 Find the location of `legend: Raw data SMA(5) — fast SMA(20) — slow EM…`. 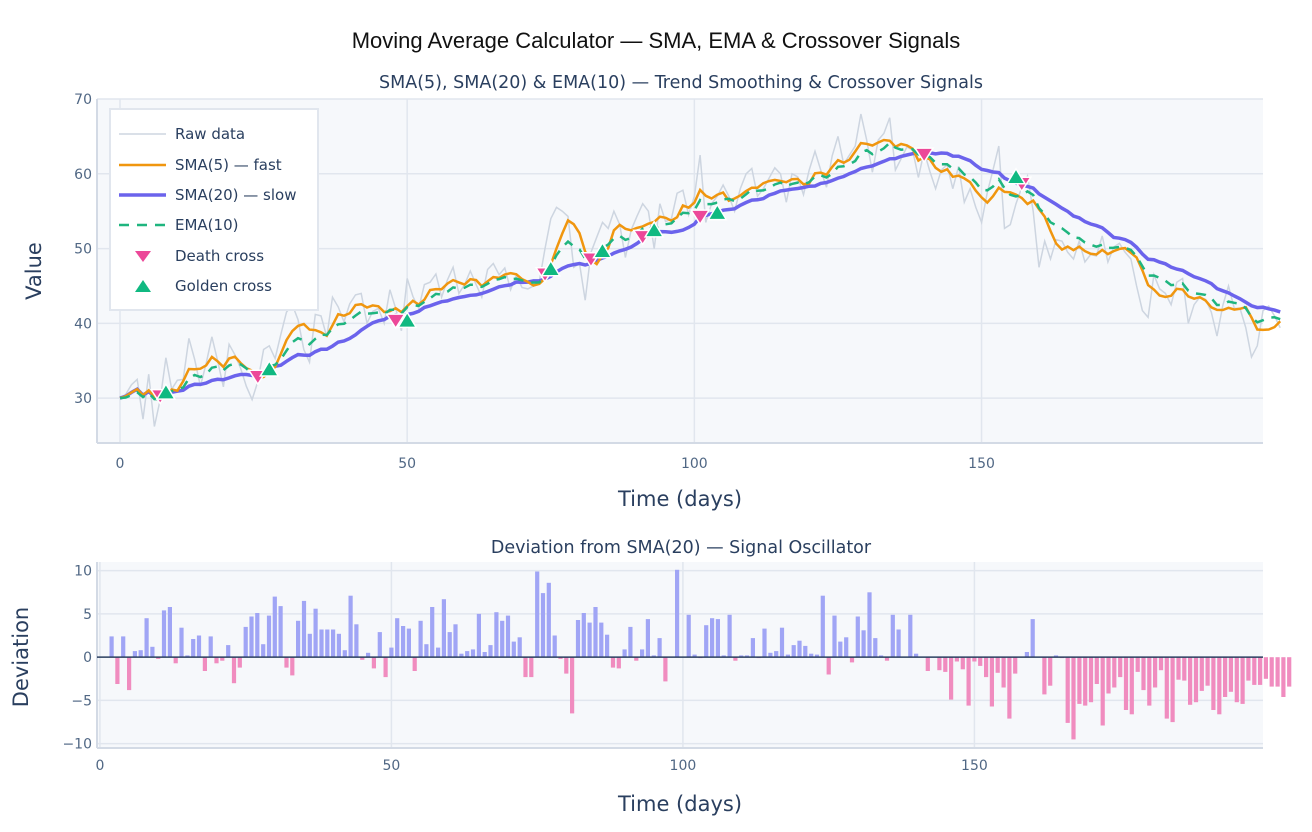

legend: Raw data SMA(5) — fast SMA(20) — slow EM… is located at coordinates (214, 209).